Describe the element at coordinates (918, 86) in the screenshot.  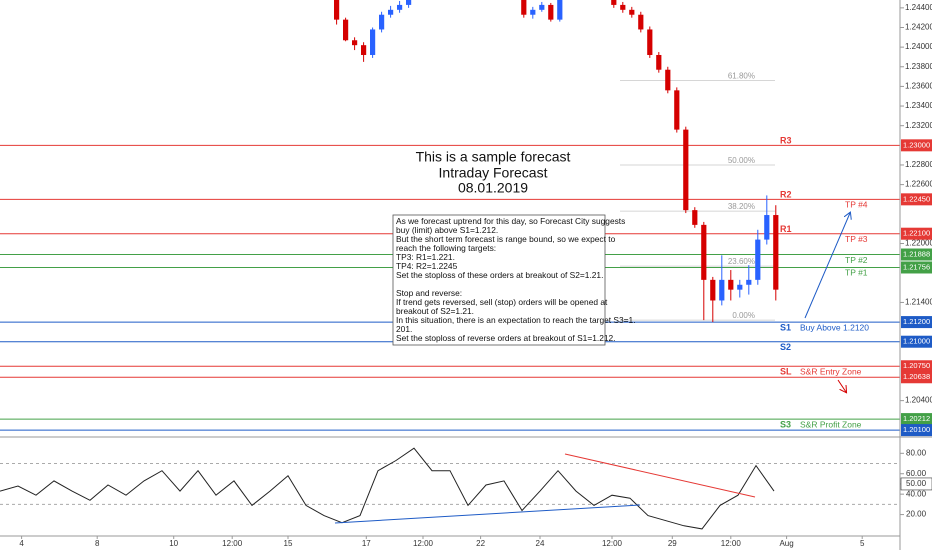
I see `y-tick-label: 1.23600` at that location.